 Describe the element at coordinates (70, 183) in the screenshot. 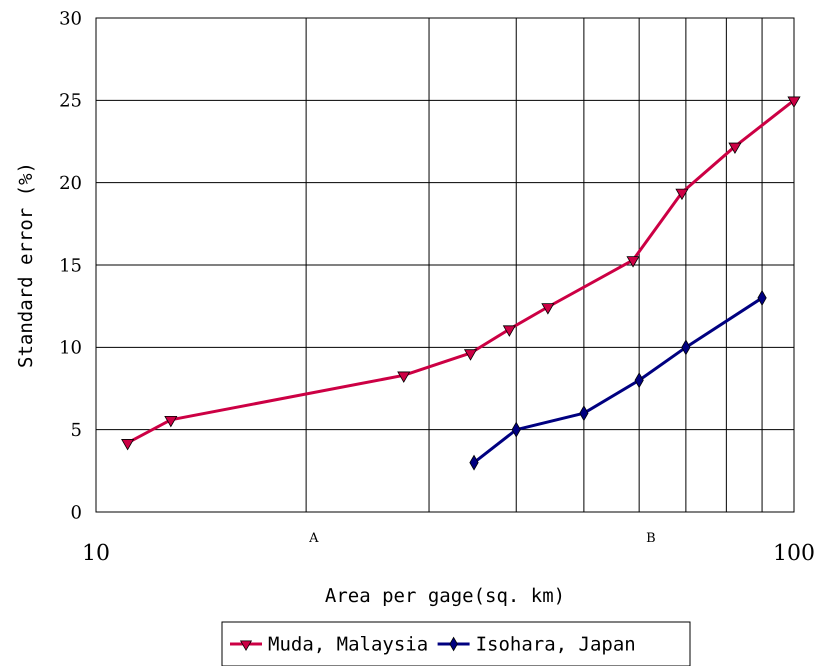

I see `y-tick-label: 20` at that location.